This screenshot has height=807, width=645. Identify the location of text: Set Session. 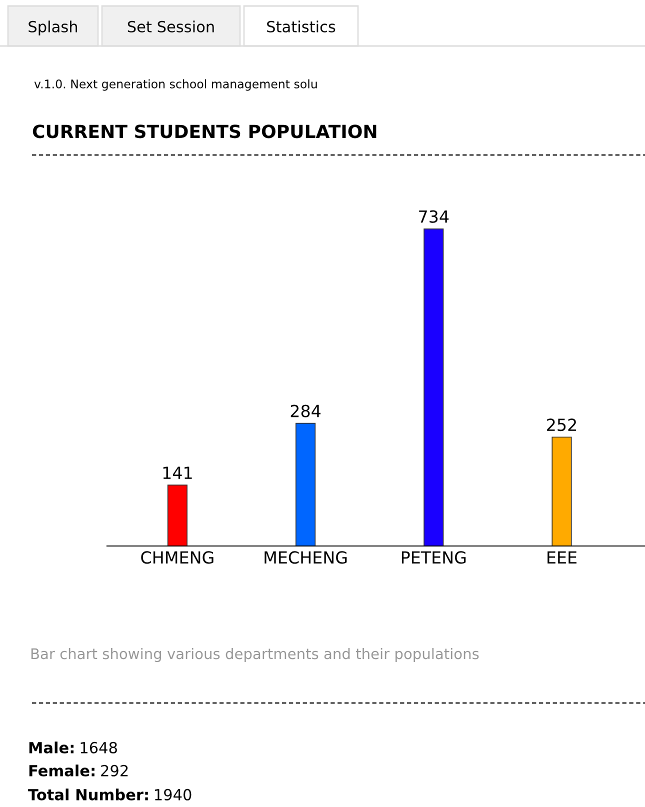
(171, 26).